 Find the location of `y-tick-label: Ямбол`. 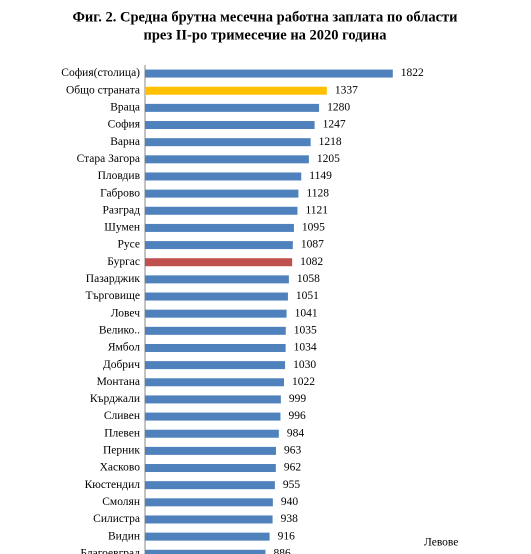

y-tick-label: Ямбол is located at coordinates (124, 348).